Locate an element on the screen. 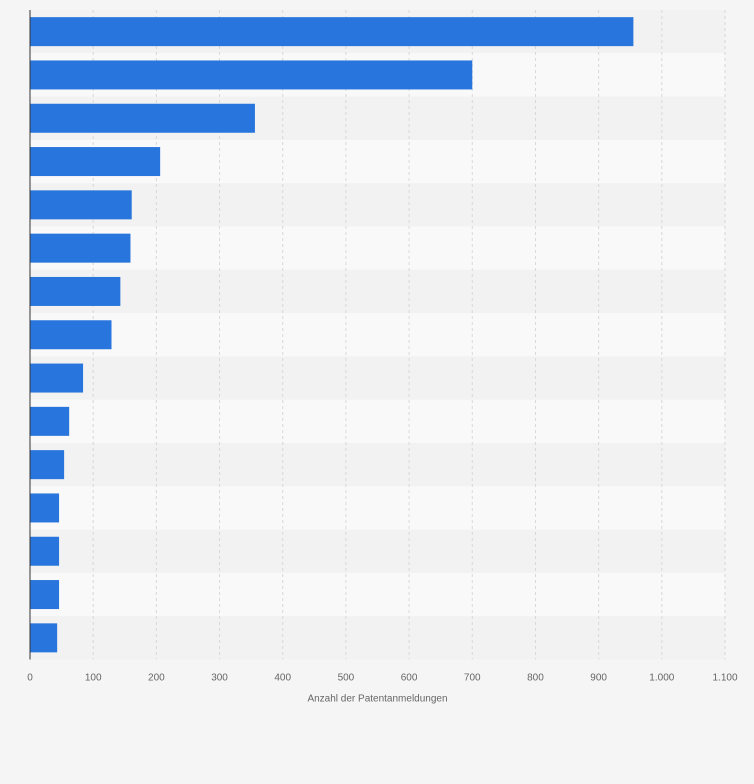 The height and width of the screenshot is (784, 754). x-axis-title: Anzahl der Patentanmeldungen is located at coordinates (377, 699).